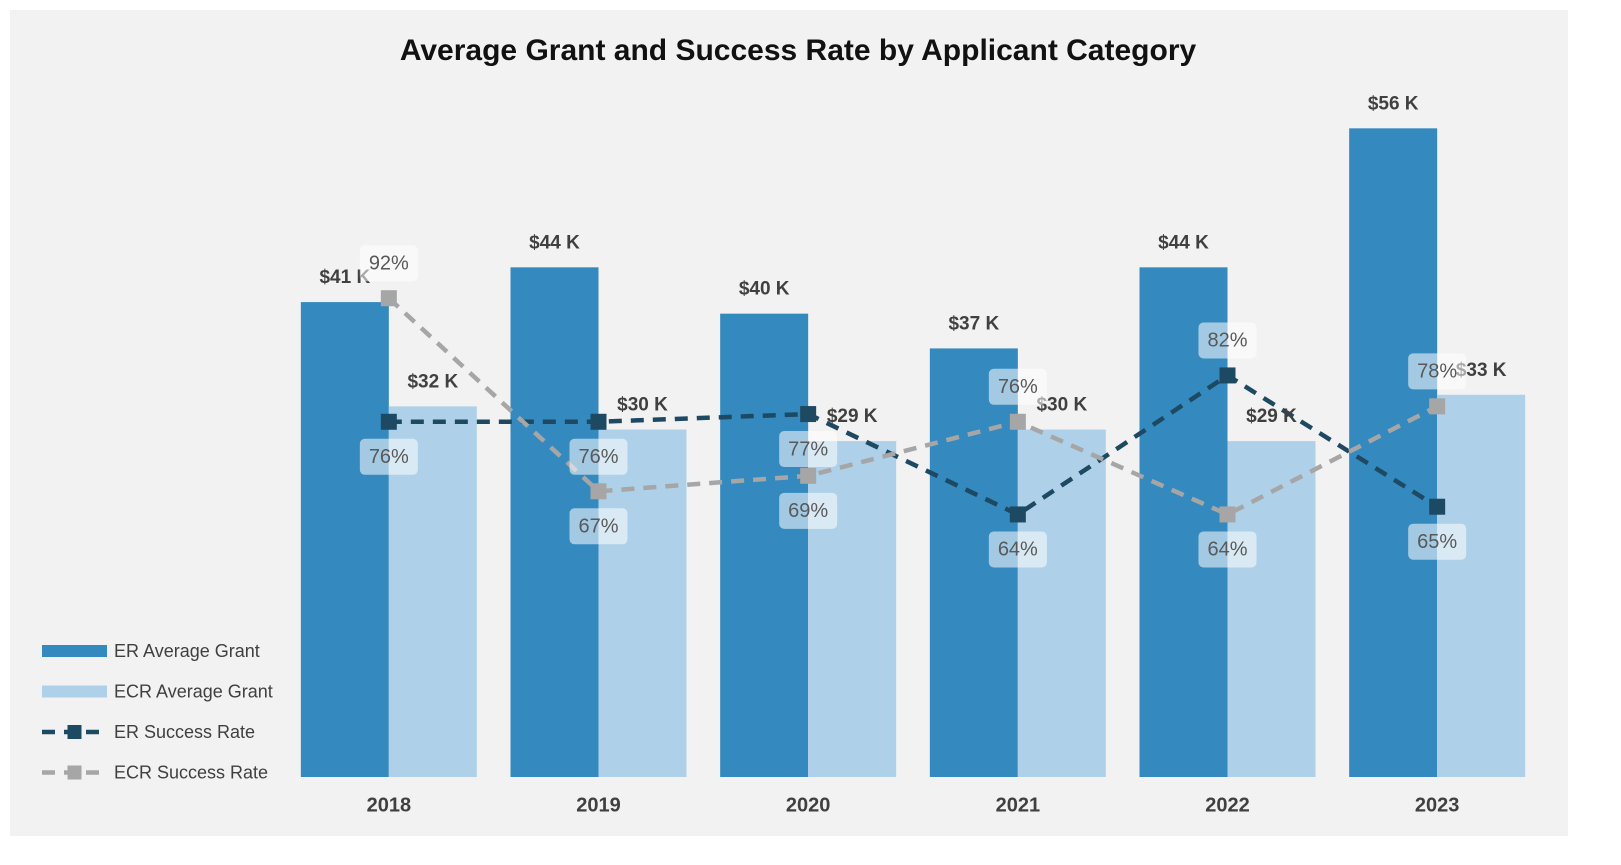 The height and width of the screenshot is (865, 1621). I want to click on bar-value-label: $41 K, so click(344, 277).